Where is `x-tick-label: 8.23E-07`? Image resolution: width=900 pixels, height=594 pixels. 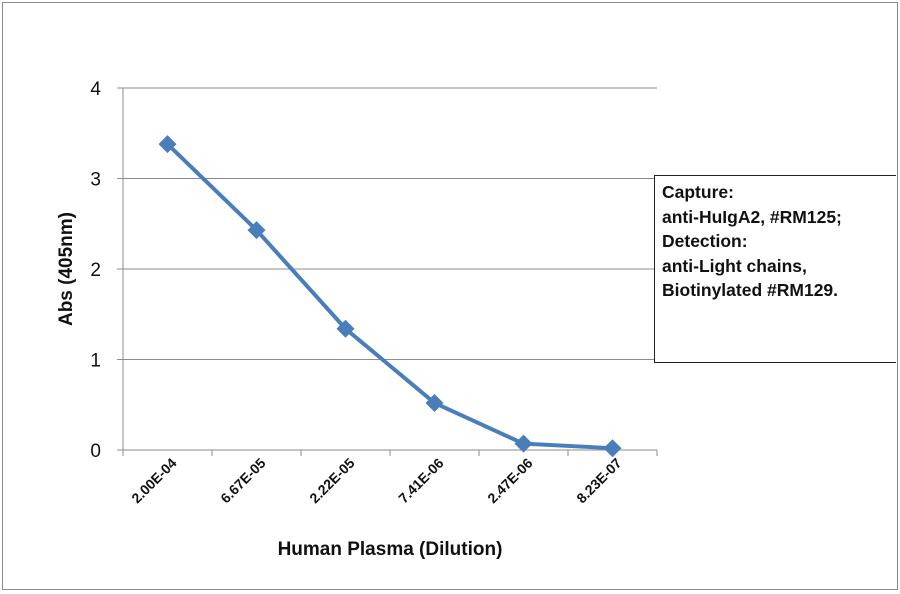
x-tick-label: 8.23E-07 is located at coordinates (599, 481).